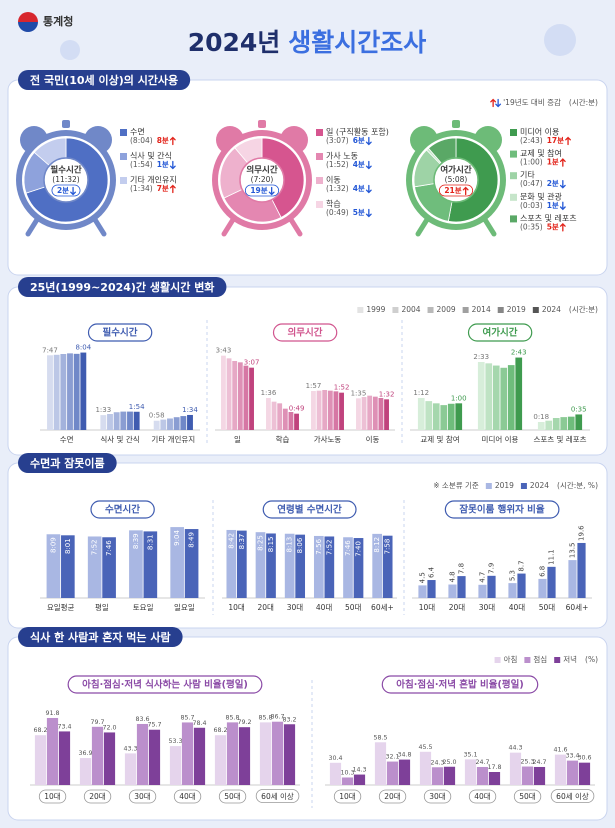  Describe the element at coordinates (64, 726) in the screenshot. I see `value-label: 73.4` at that location.